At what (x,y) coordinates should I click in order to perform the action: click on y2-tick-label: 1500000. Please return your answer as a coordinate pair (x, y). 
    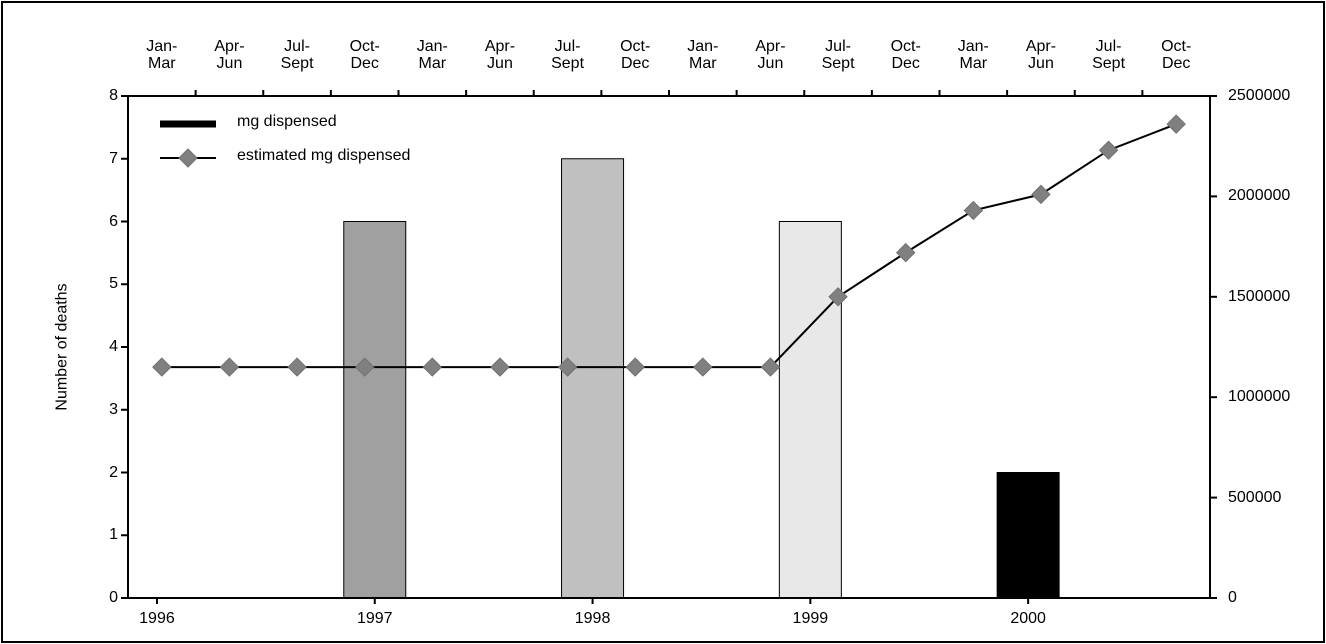
    Looking at the image, I should click on (1259, 296).